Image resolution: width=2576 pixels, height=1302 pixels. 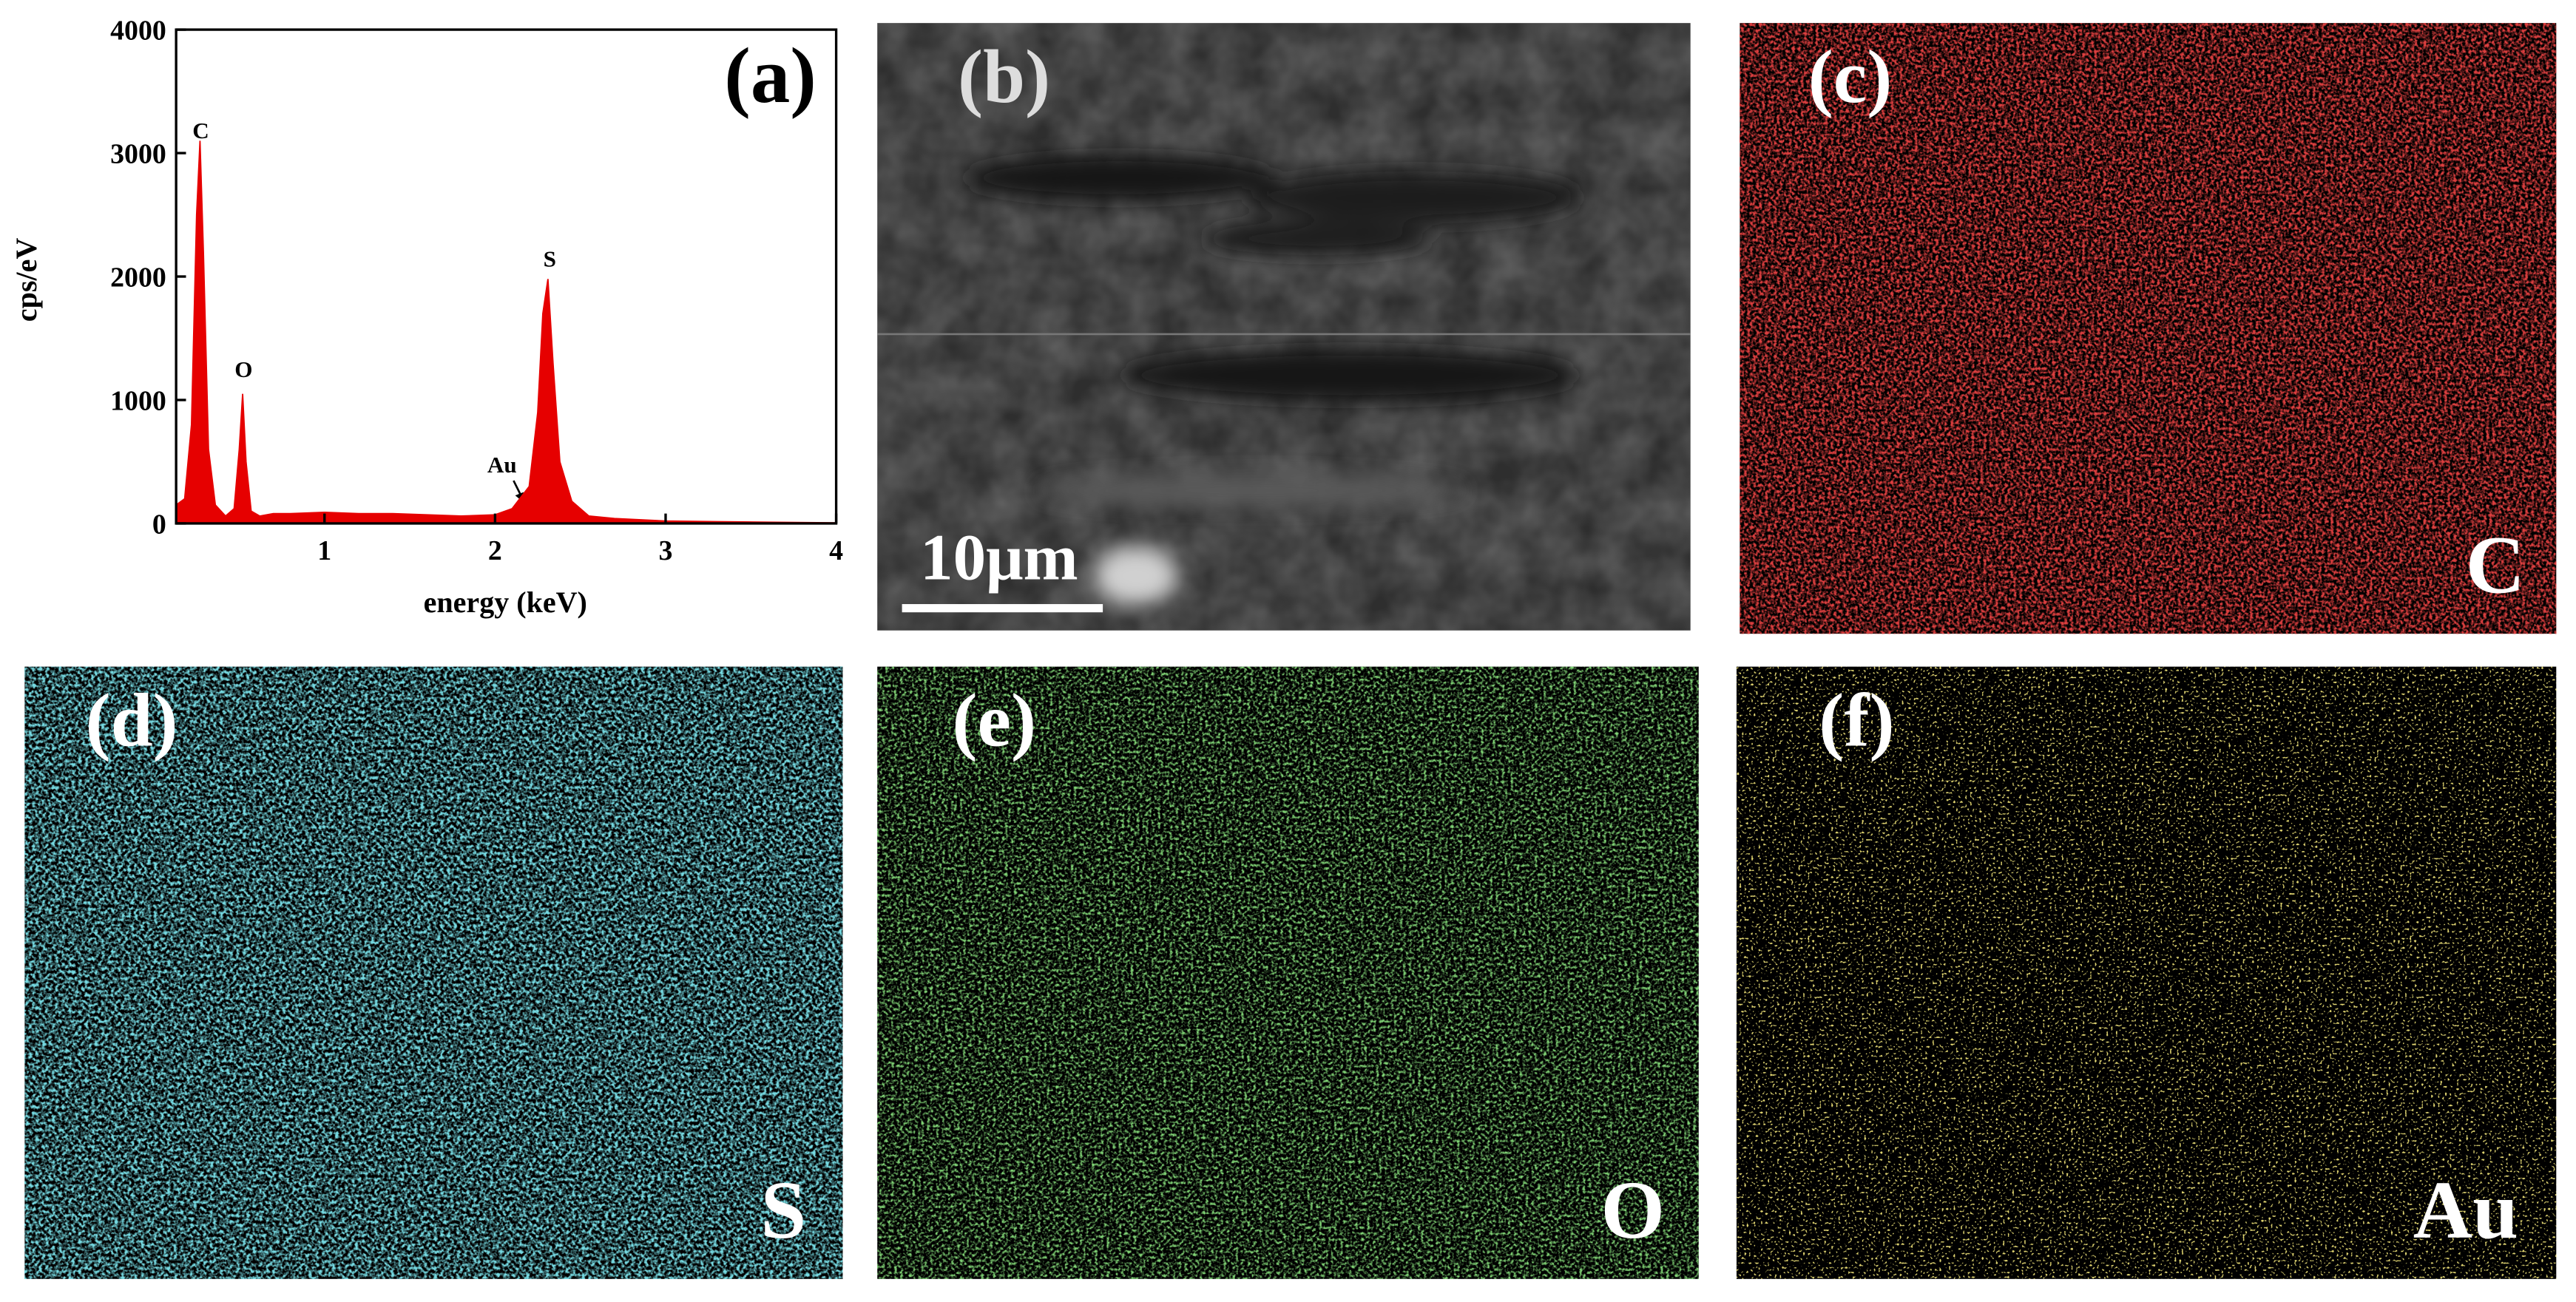 What do you see at coordinates (495, 550) in the screenshot?
I see `x-tick-label: 2` at bounding box center [495, 550].